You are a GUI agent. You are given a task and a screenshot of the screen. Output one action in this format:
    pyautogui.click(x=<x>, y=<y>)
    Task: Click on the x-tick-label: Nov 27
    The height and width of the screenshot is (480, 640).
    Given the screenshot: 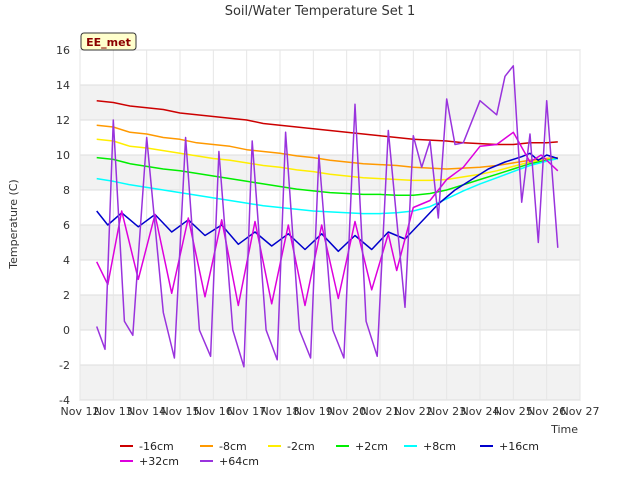 What is the action you would take?
    pyautogui.click(x=580, y=411)
    